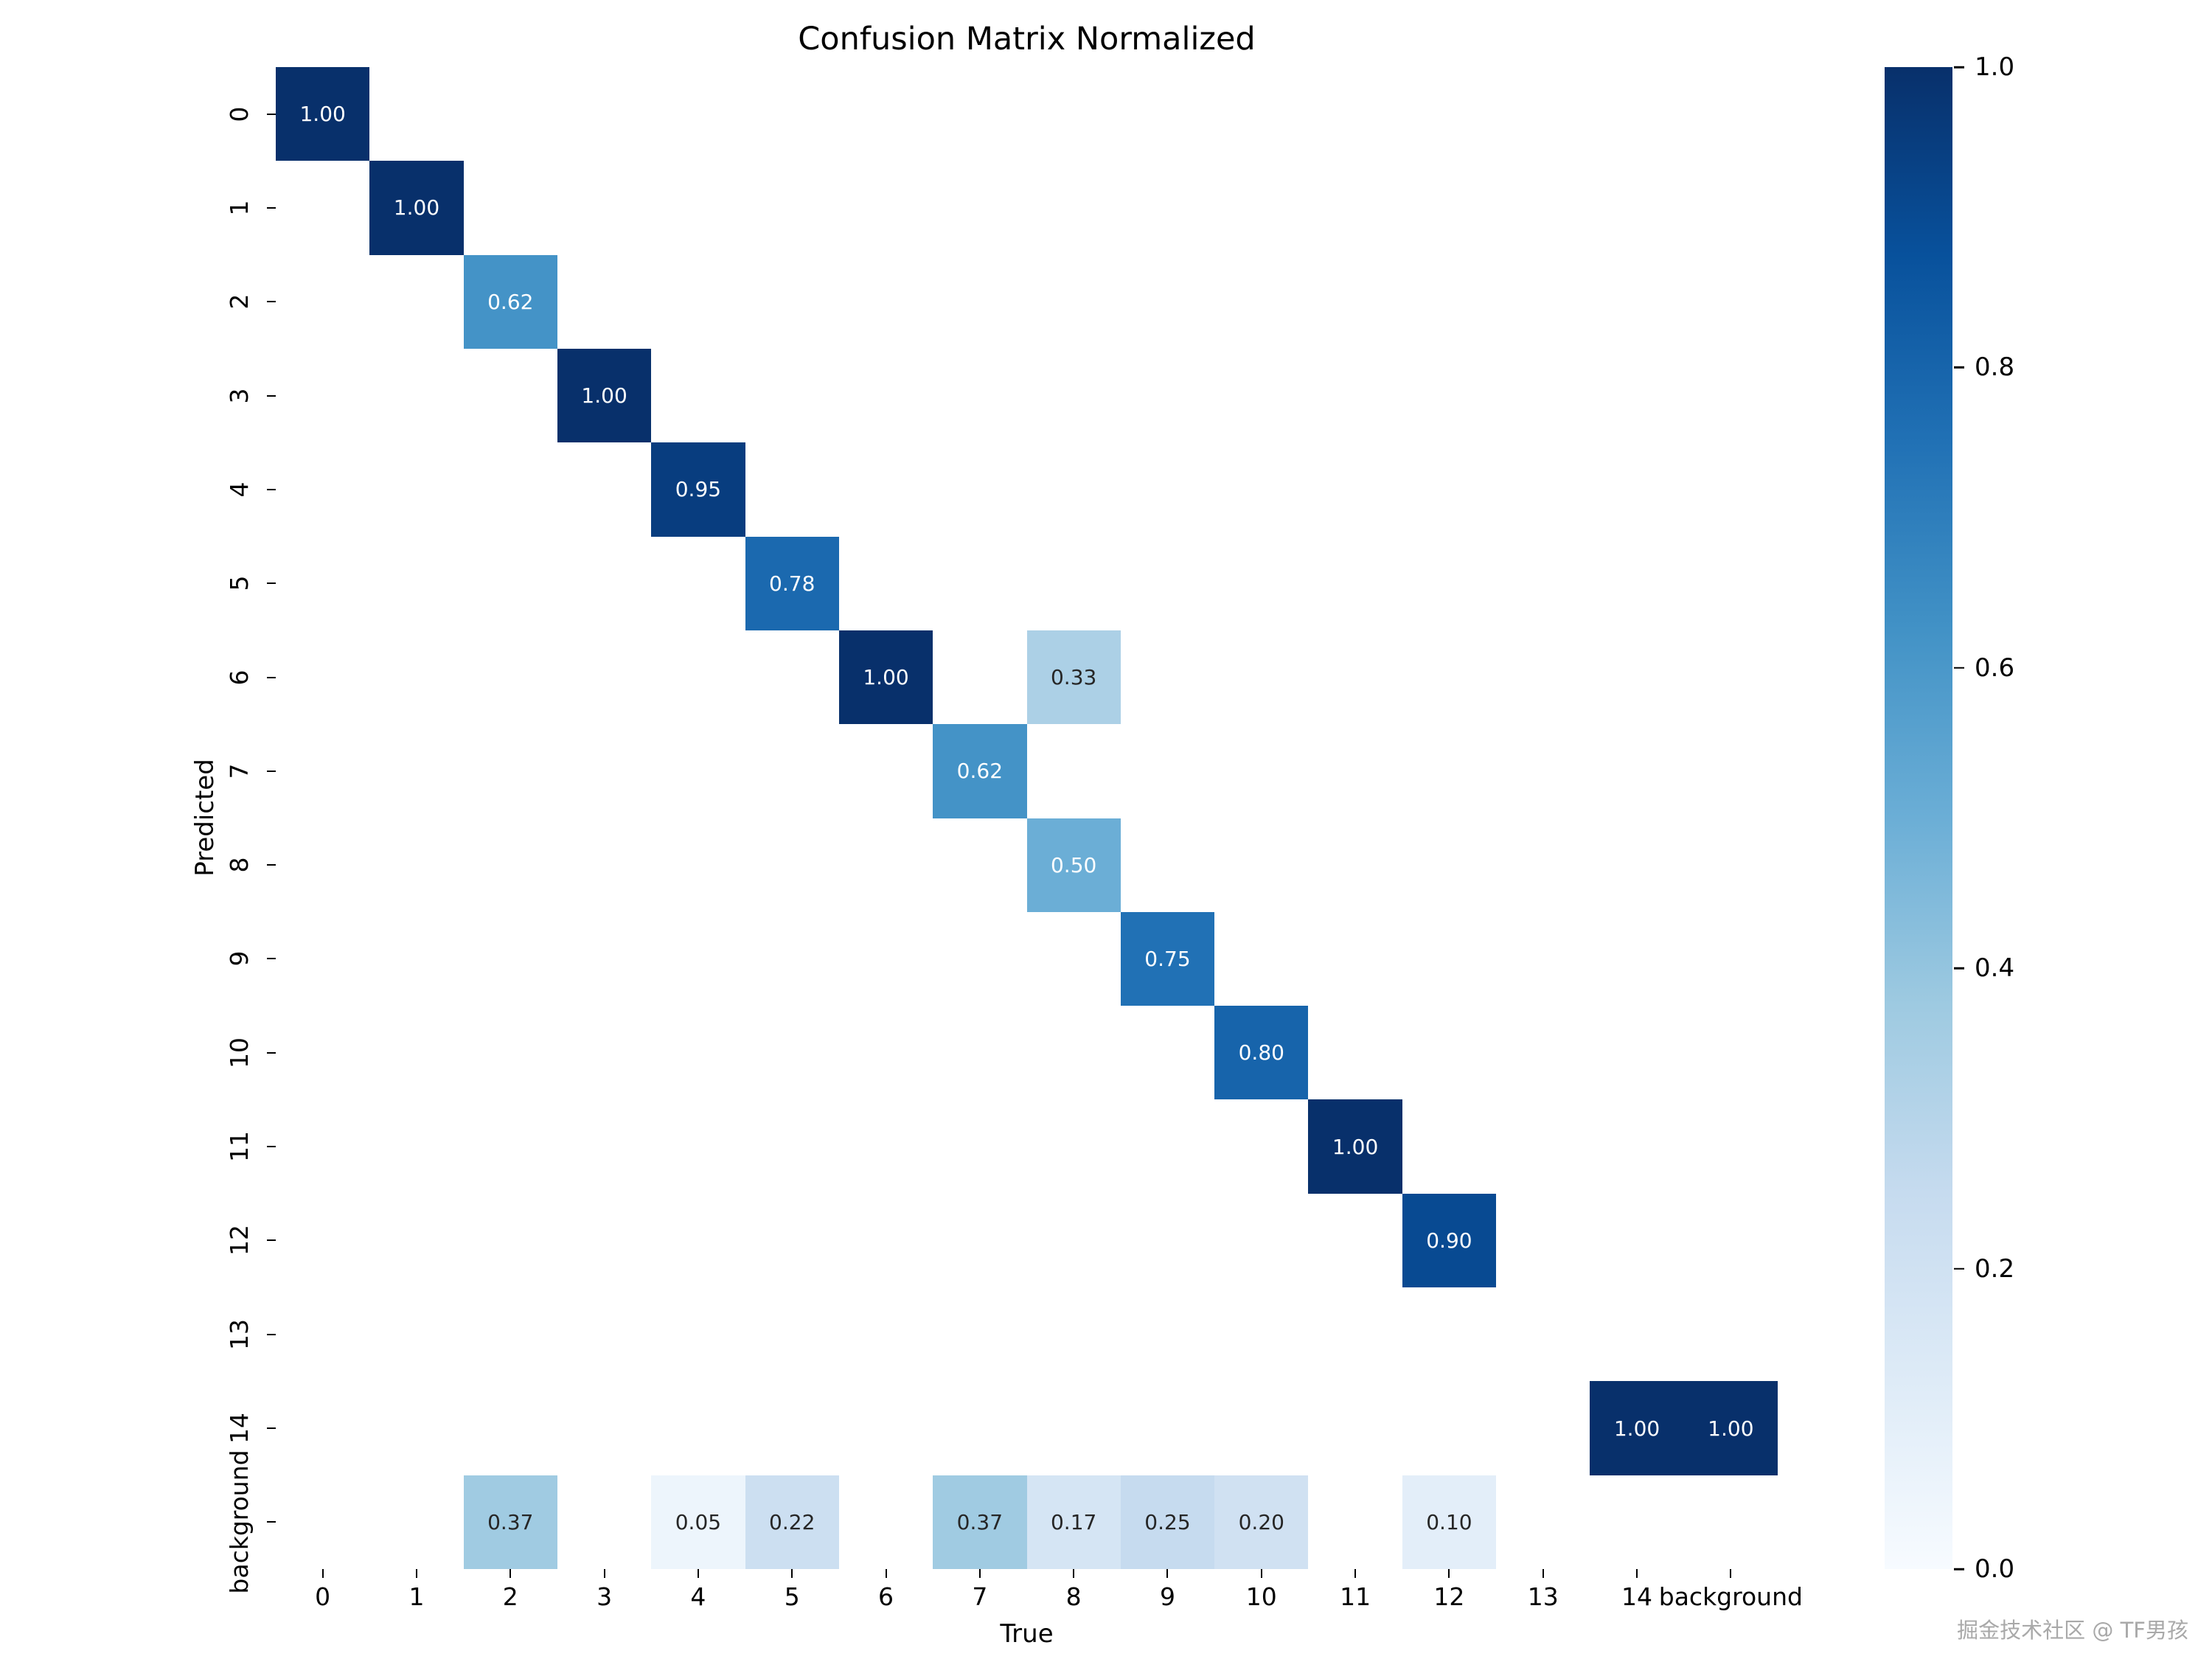  Describe the element at coordinates (792, 583) in the screenshot. I see `cell-value-label: 0.78` at that location.